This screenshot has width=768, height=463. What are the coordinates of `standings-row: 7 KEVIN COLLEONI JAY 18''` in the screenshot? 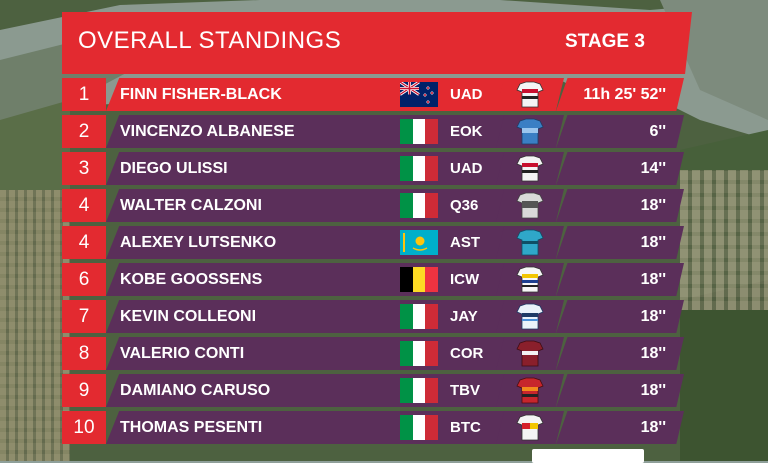 It's located at (374, 316).